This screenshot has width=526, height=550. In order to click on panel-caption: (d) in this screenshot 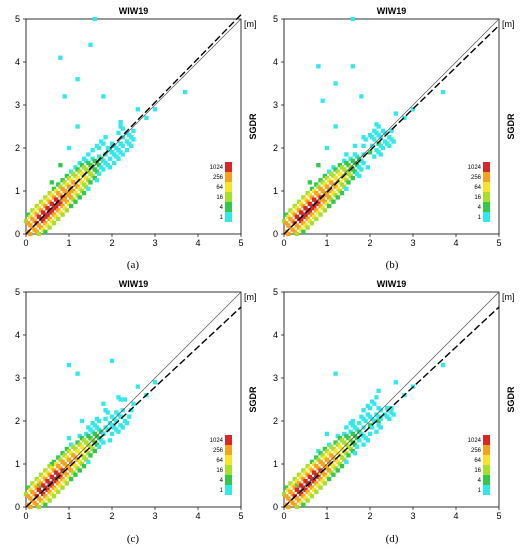, I will do `click(392, 539)`.